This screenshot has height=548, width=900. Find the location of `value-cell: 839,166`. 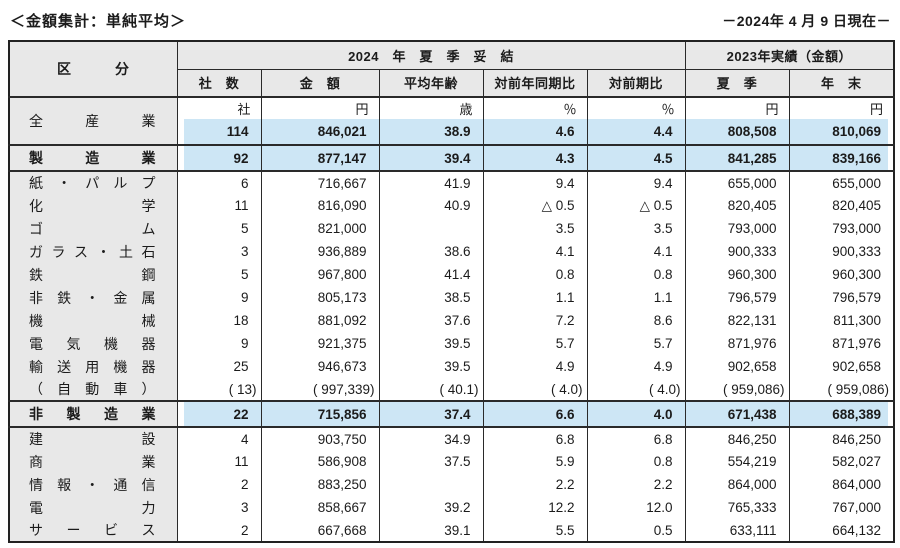

value-cell: 839,166 is located at coordinates (841, 157).